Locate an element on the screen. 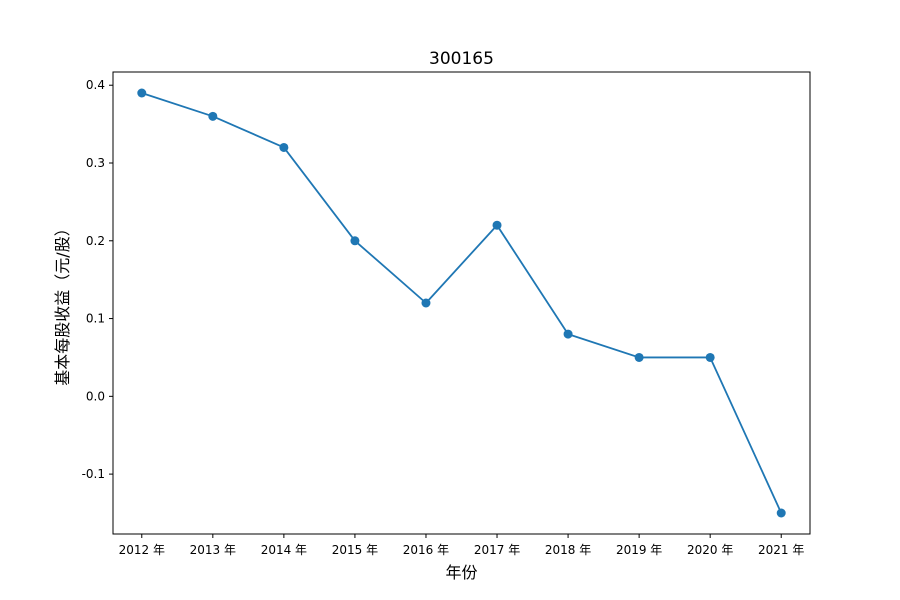  y-tick-label: 0.4 is located at coordinates (95, 85).